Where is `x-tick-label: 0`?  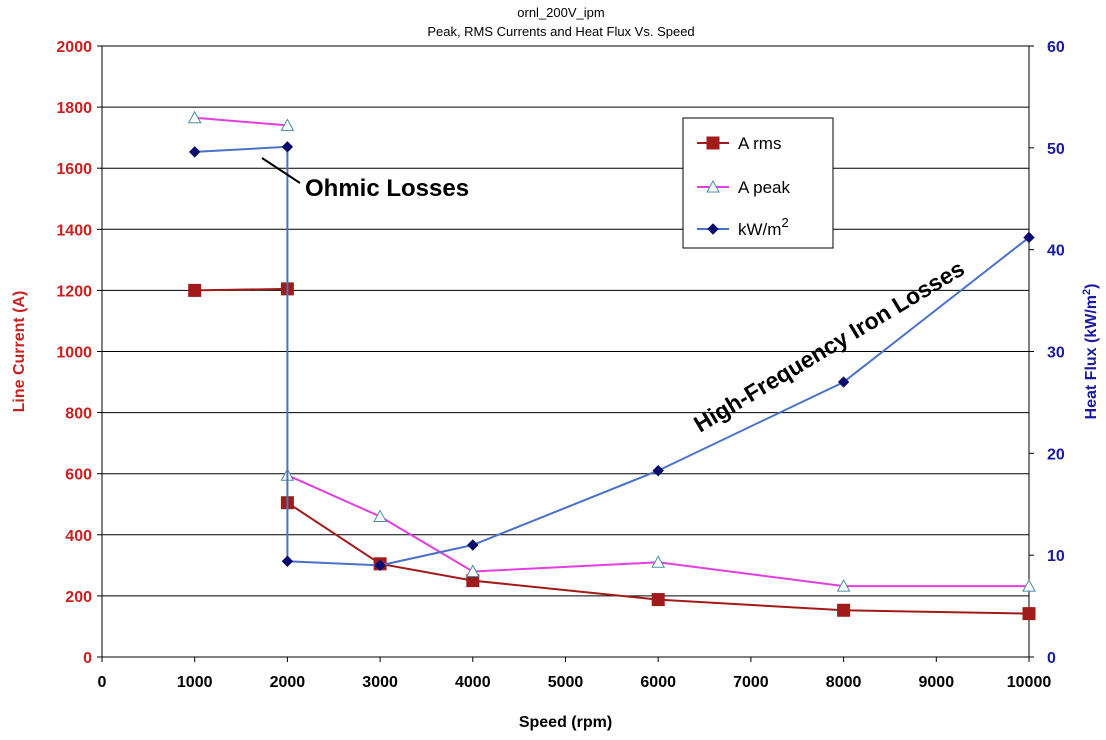
x-tick-label: 0 is located at coordinates (102, 682).